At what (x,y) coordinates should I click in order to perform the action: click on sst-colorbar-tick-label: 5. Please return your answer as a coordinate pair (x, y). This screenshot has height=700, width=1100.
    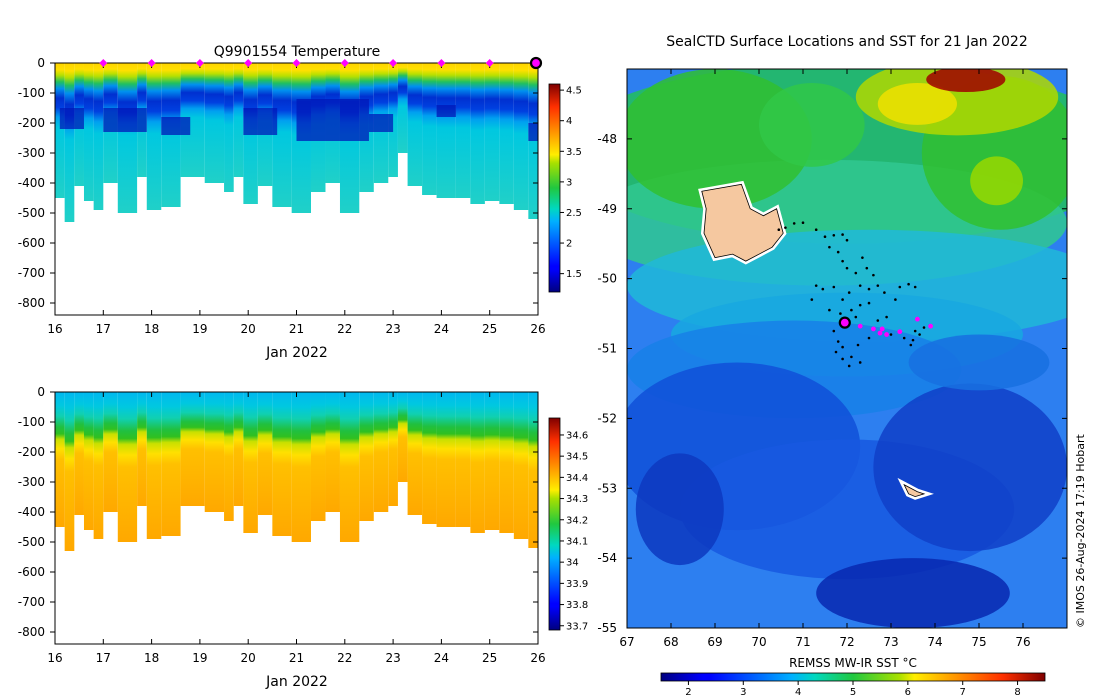
    Looking at the image, I should click on (853, 692).